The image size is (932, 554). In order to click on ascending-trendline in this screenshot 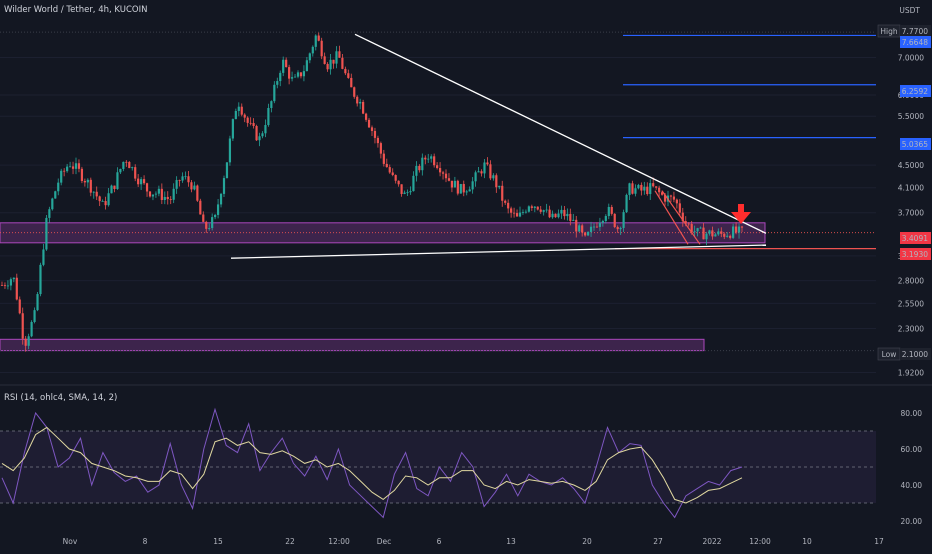, I will do `click(498, 251)`.